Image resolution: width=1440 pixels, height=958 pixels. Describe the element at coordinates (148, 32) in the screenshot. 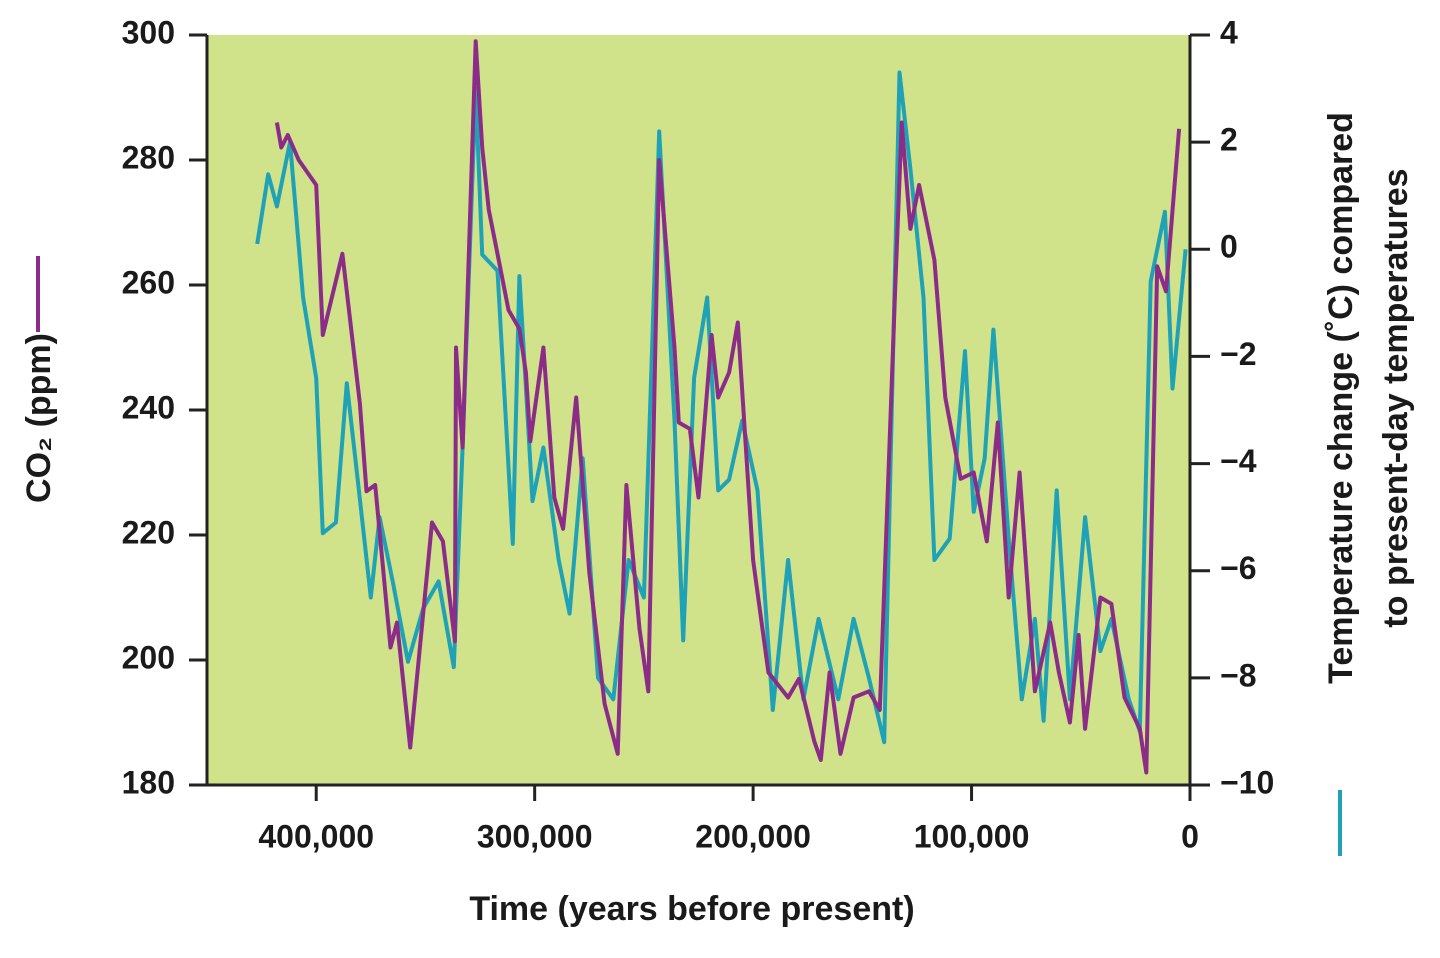

I see `y-tick-label: 300` at that location.